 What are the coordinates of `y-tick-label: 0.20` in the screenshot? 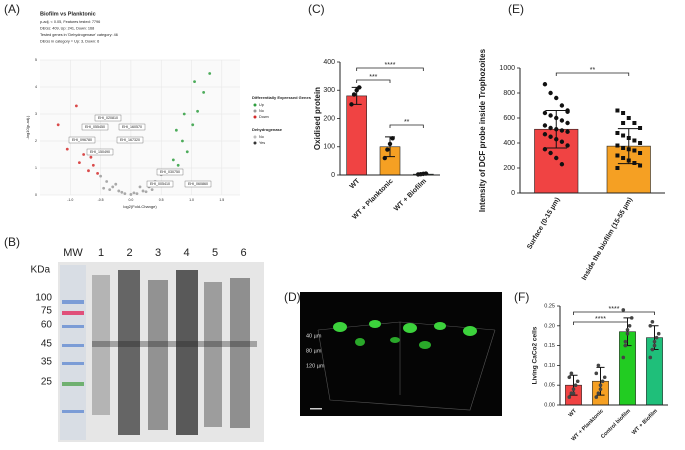 It's located at (549, 326).